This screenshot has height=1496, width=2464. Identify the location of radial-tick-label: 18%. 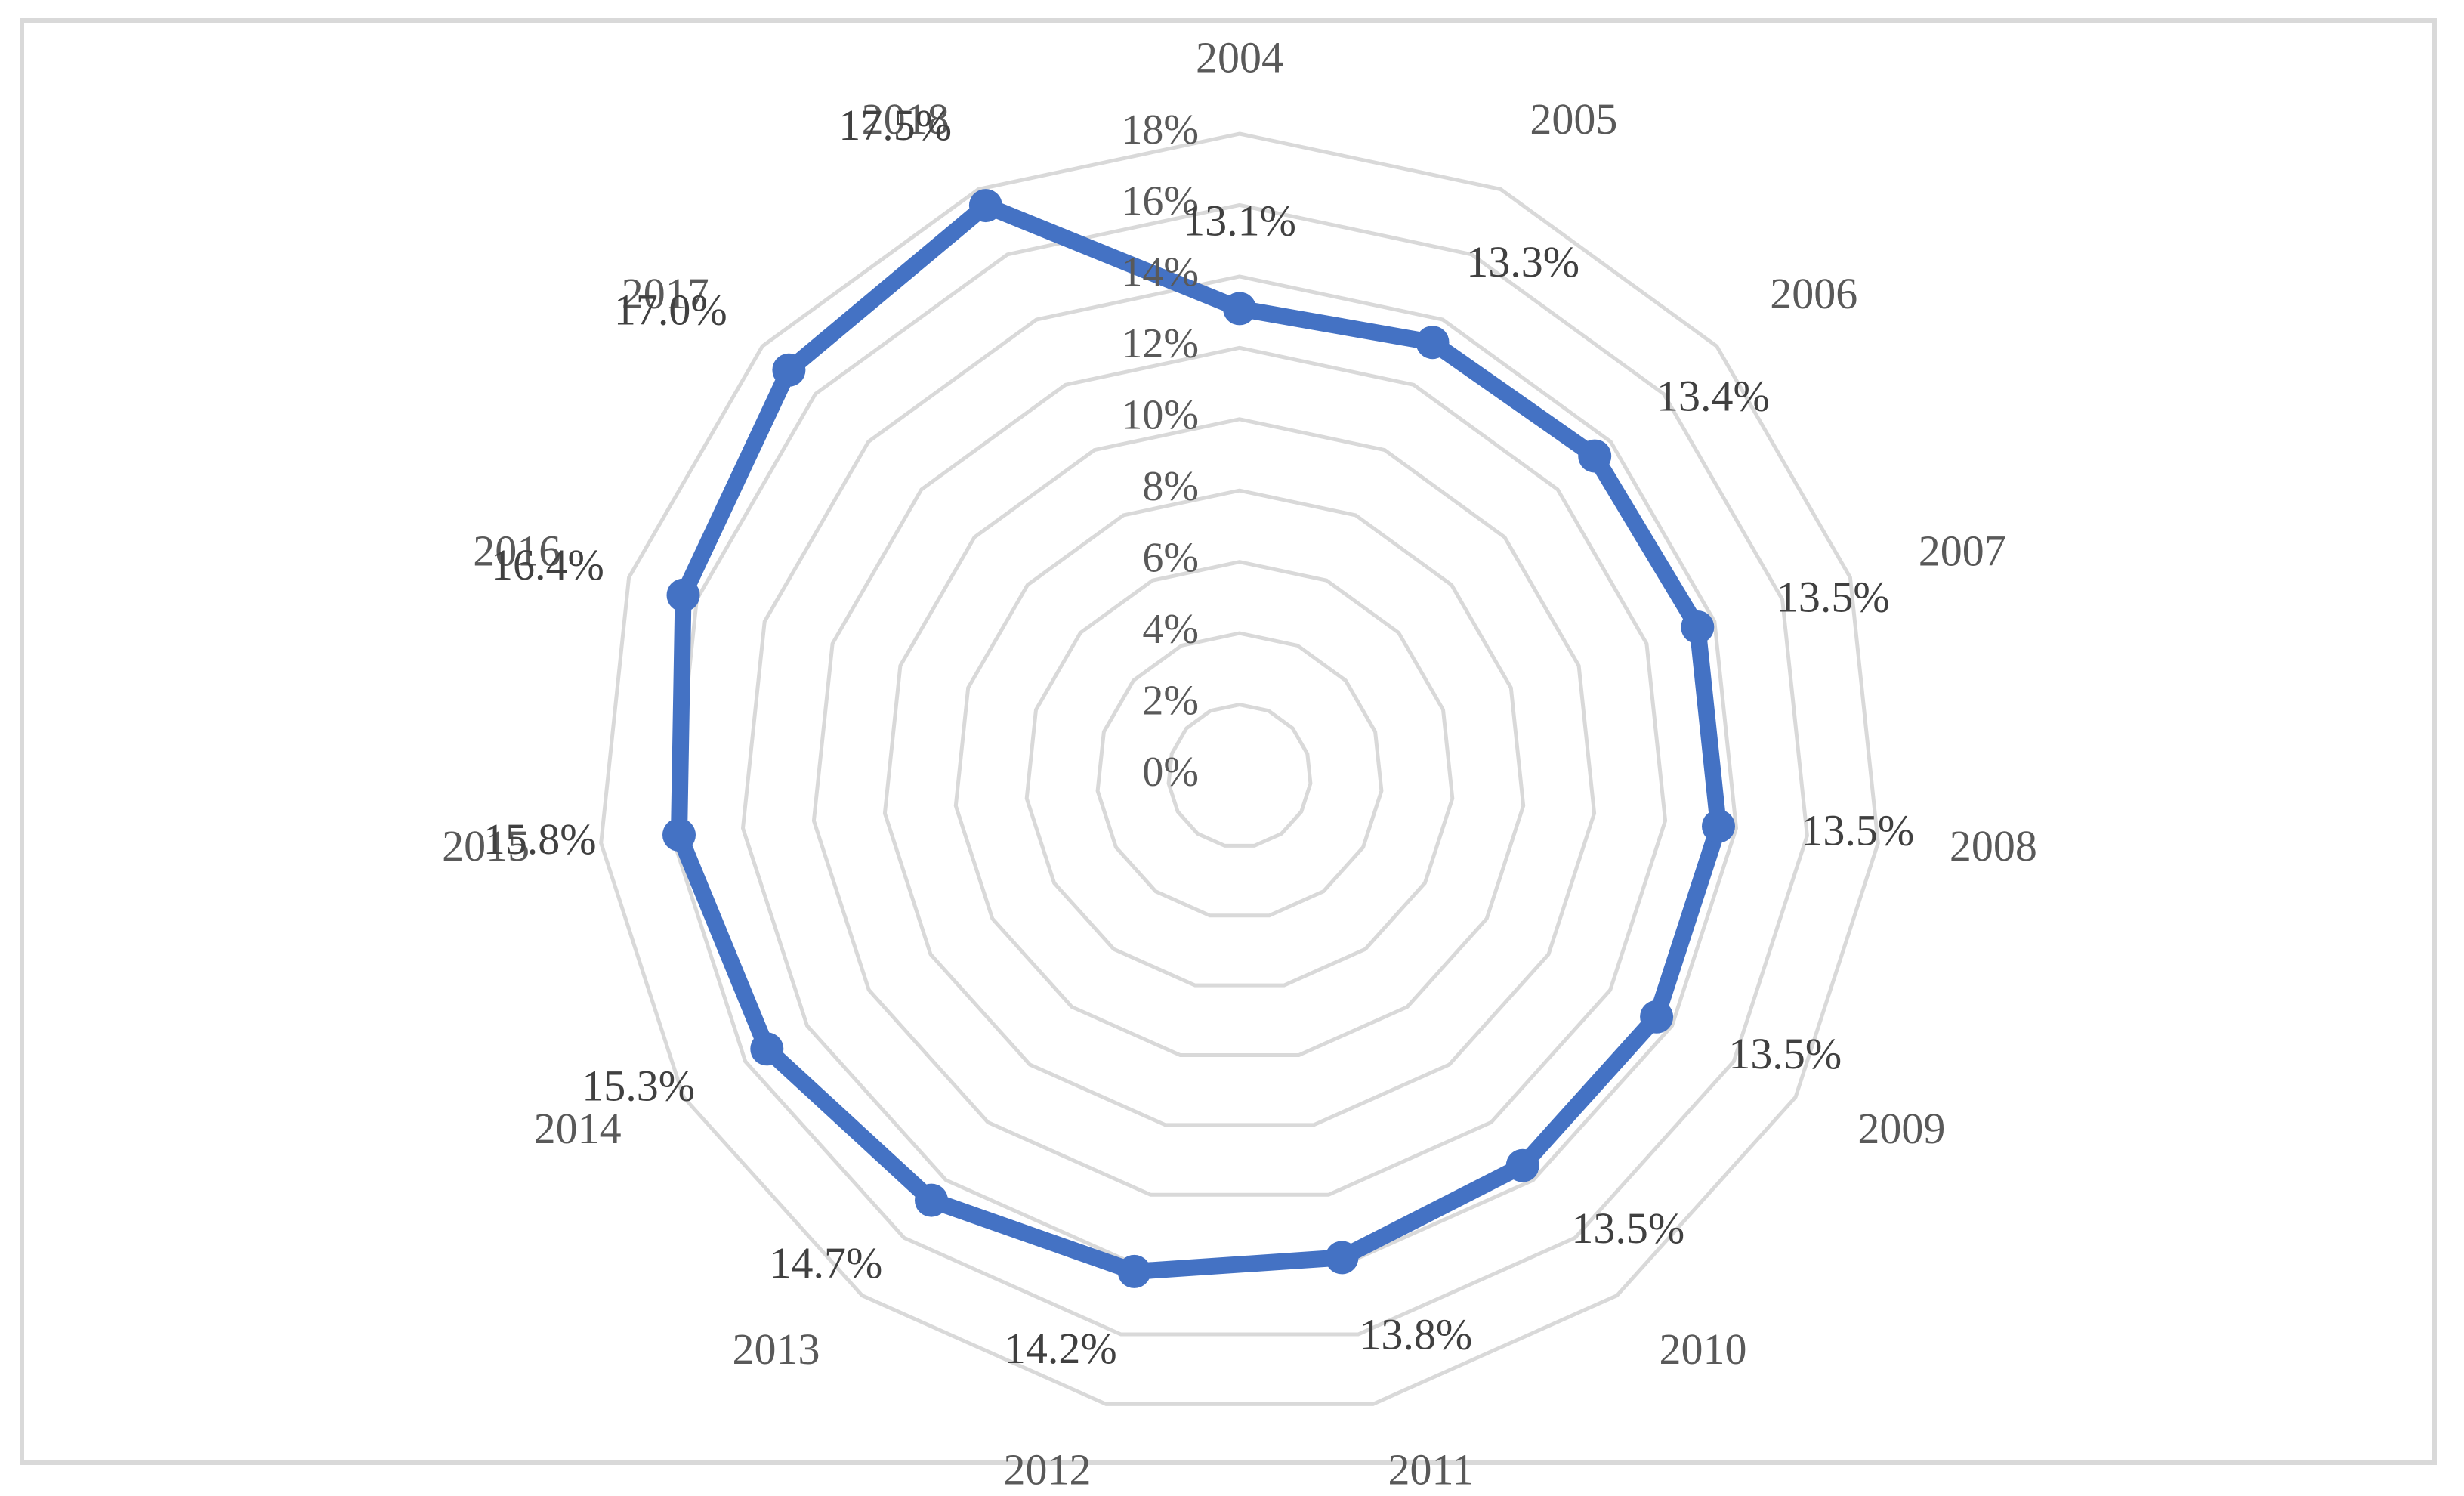
(1160, 130).